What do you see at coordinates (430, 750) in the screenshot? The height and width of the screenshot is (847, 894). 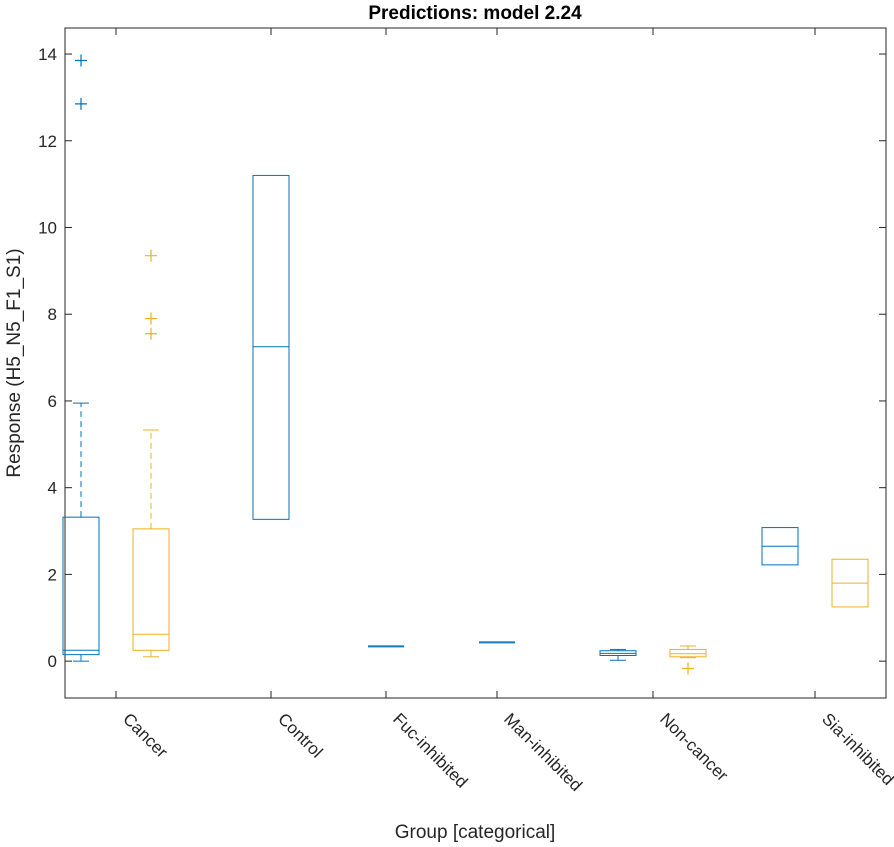 I see `x-tick-label: Fuc-inhibited` at bounding box center [430, 750].